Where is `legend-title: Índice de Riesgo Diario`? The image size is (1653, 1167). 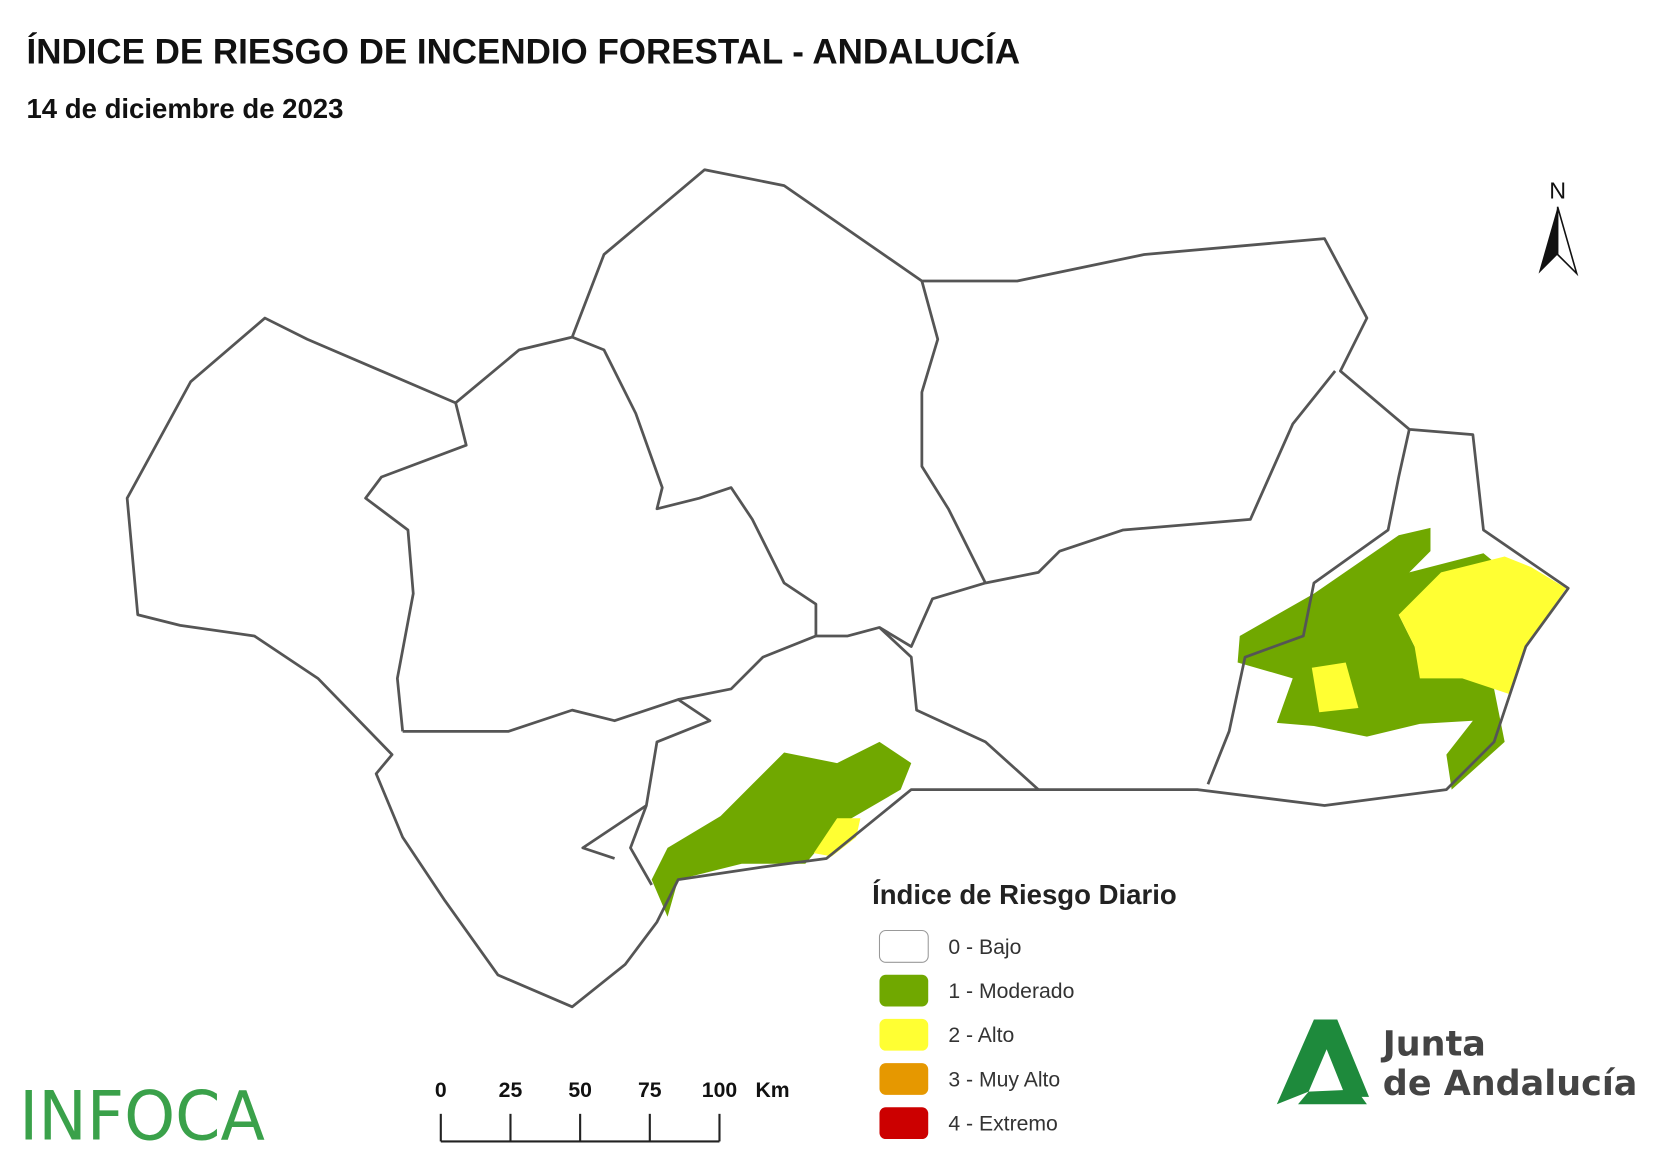 legend-title: Índice de Riesgo Diario is located at coordinates (1024, 894).